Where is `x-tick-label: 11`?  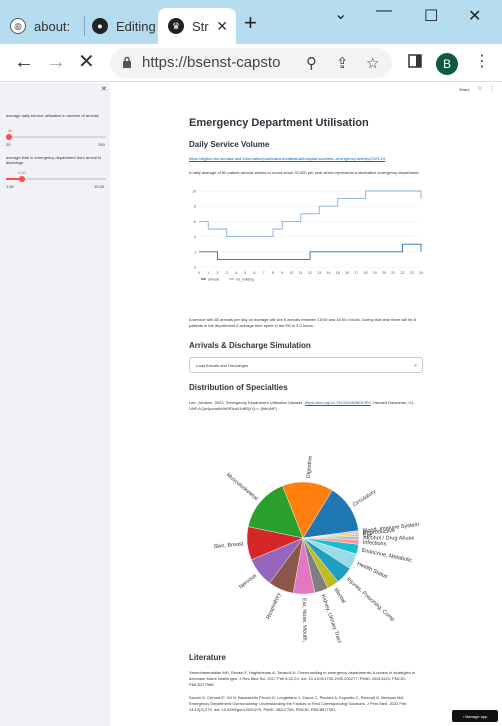
x-tick-label: 11 is located at coordinates (301, 273).